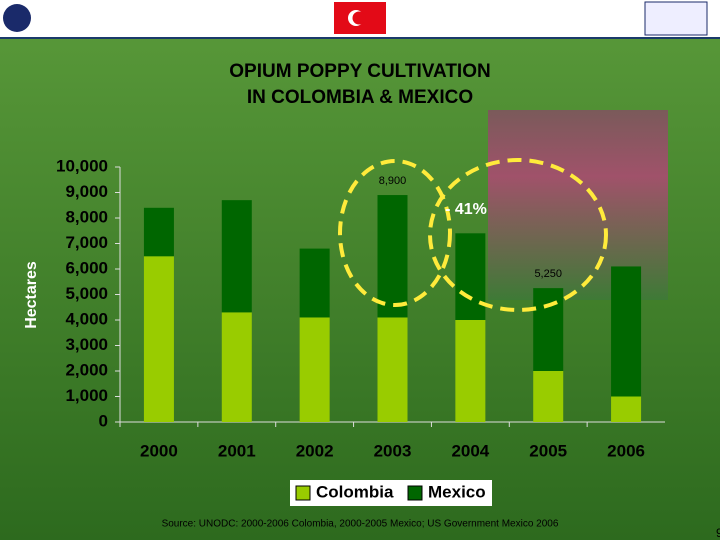  Describe the element at coordinates (360, 97) in the screenshot. I see `chart-title: IN COLOMBIA & MEXICO` at that location.